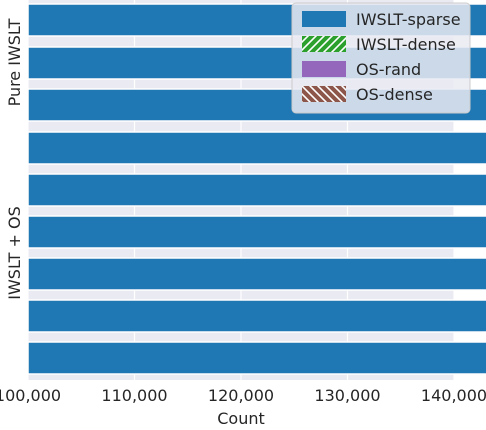 This screenshot has width=486, height=430. What do you see at coordinates (388, 69) in the screenshot?
I see `legend-label-2: OS-rand` at bounding box center [388, 69].